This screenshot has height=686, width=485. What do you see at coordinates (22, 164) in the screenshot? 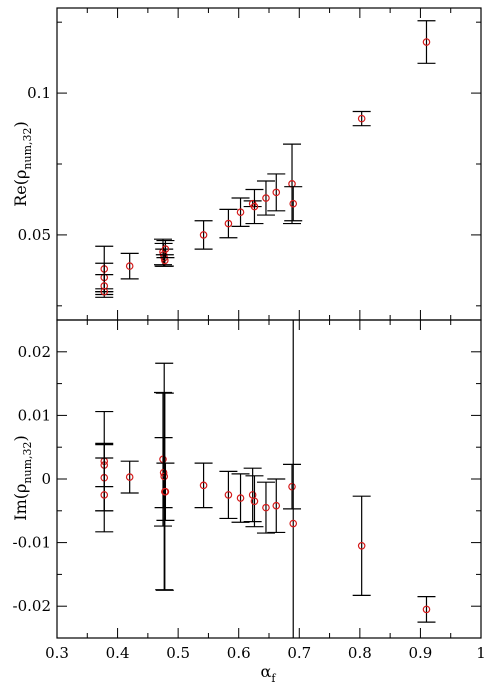
I see `top-y-axis-label: Re(ρnum,32)` at bounding box center [22, 164].